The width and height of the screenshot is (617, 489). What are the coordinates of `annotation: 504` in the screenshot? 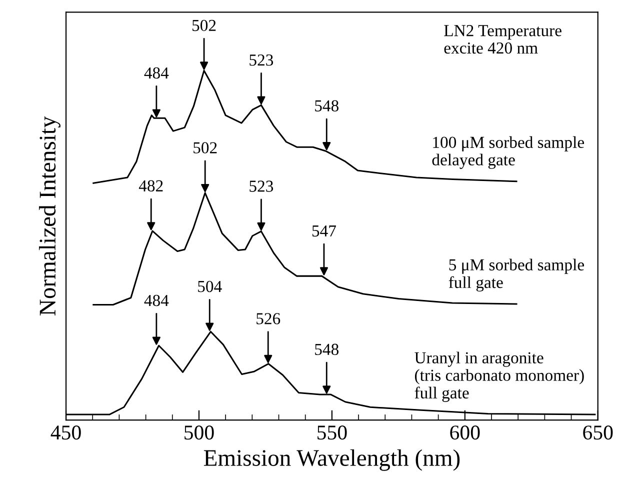 It's located at (210, 286).